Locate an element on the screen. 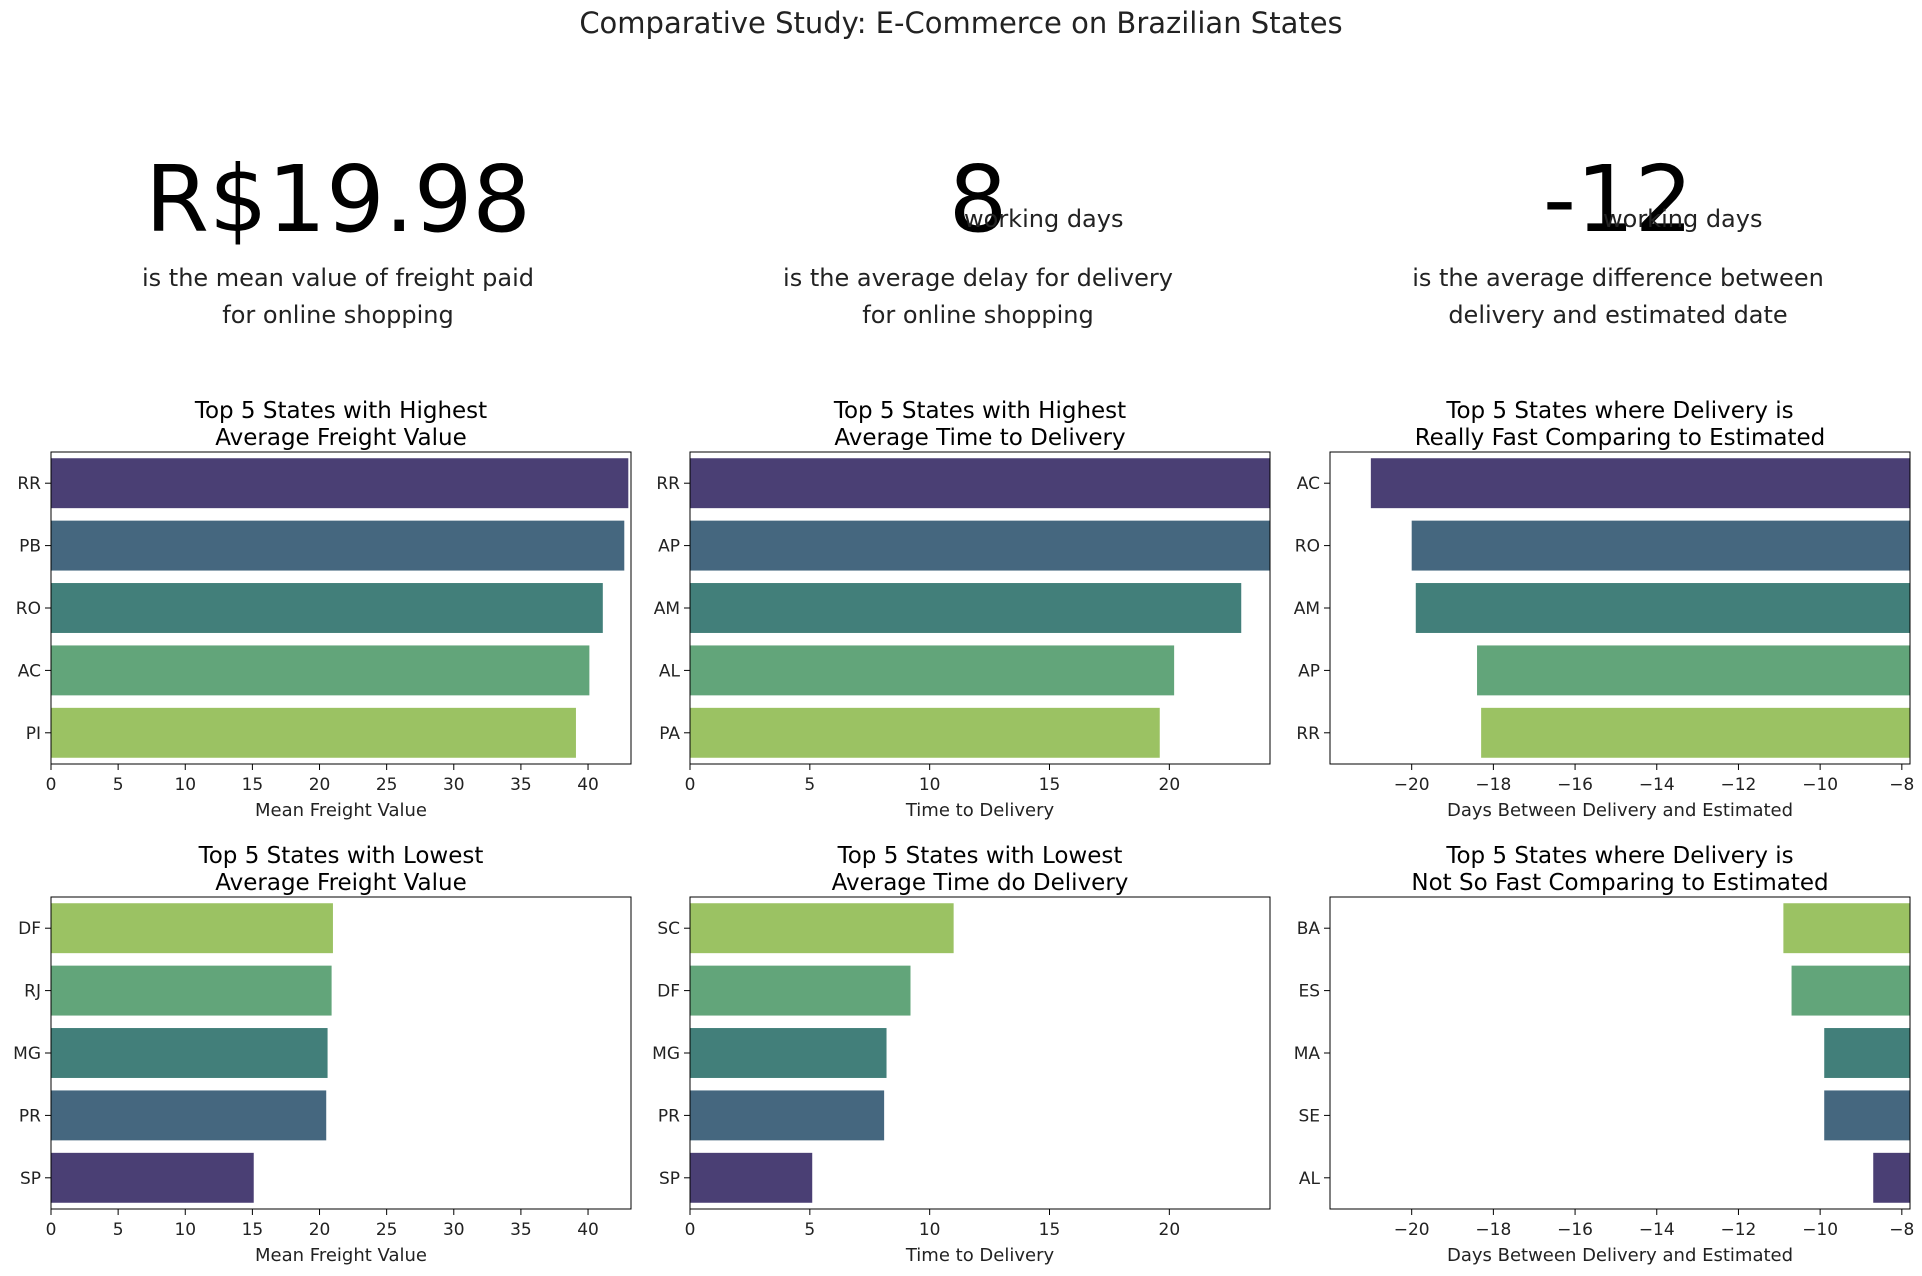 Image resolution: width=1922 pixels, height=1276 pixels. bar-MA is located at coordinates (1867, 1053).